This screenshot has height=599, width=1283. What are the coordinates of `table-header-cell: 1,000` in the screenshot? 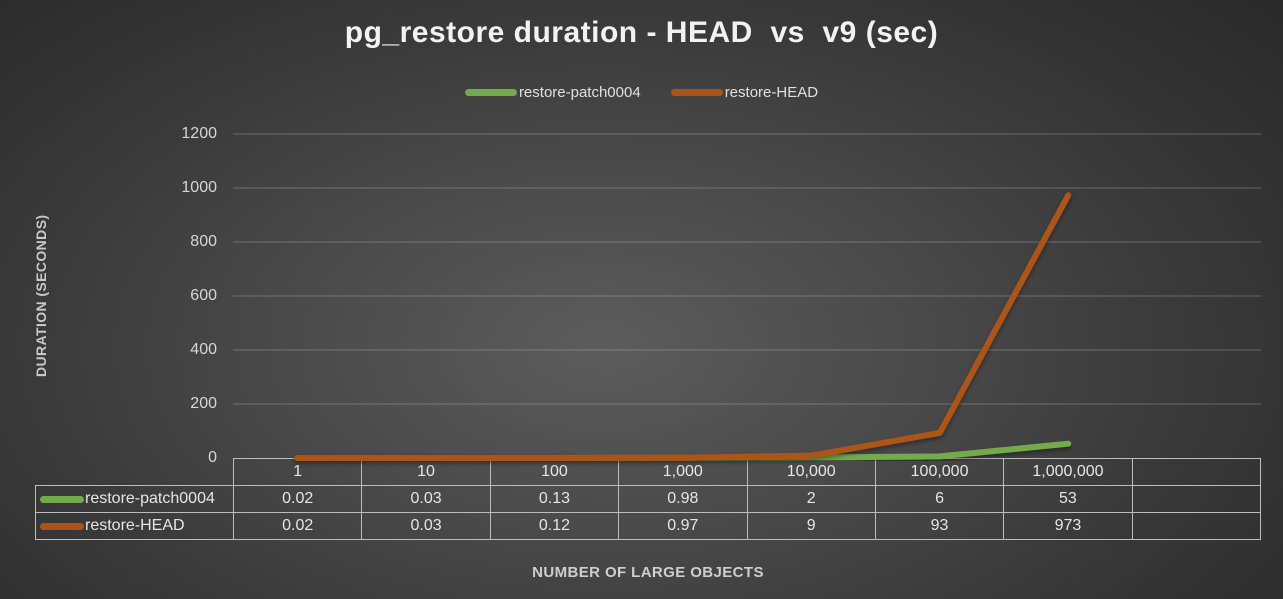 It's located at (683, 472).